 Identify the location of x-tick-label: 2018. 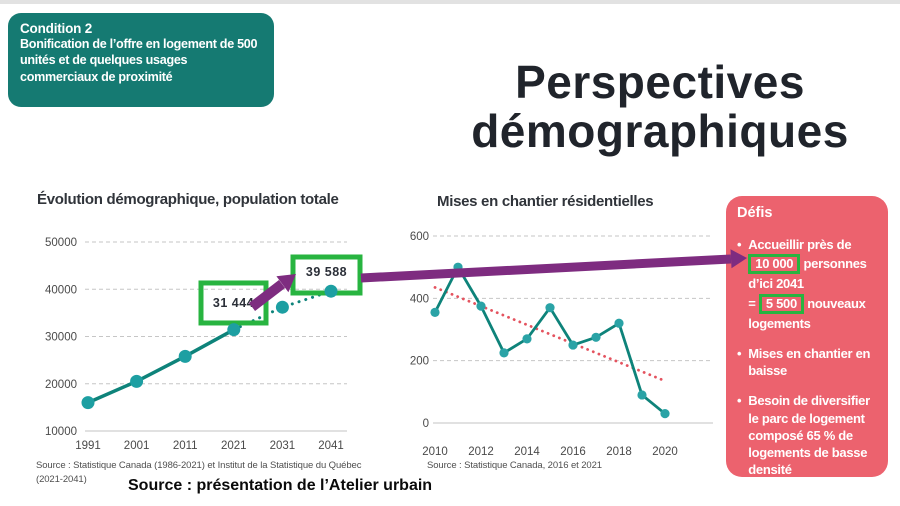
(619, 452).